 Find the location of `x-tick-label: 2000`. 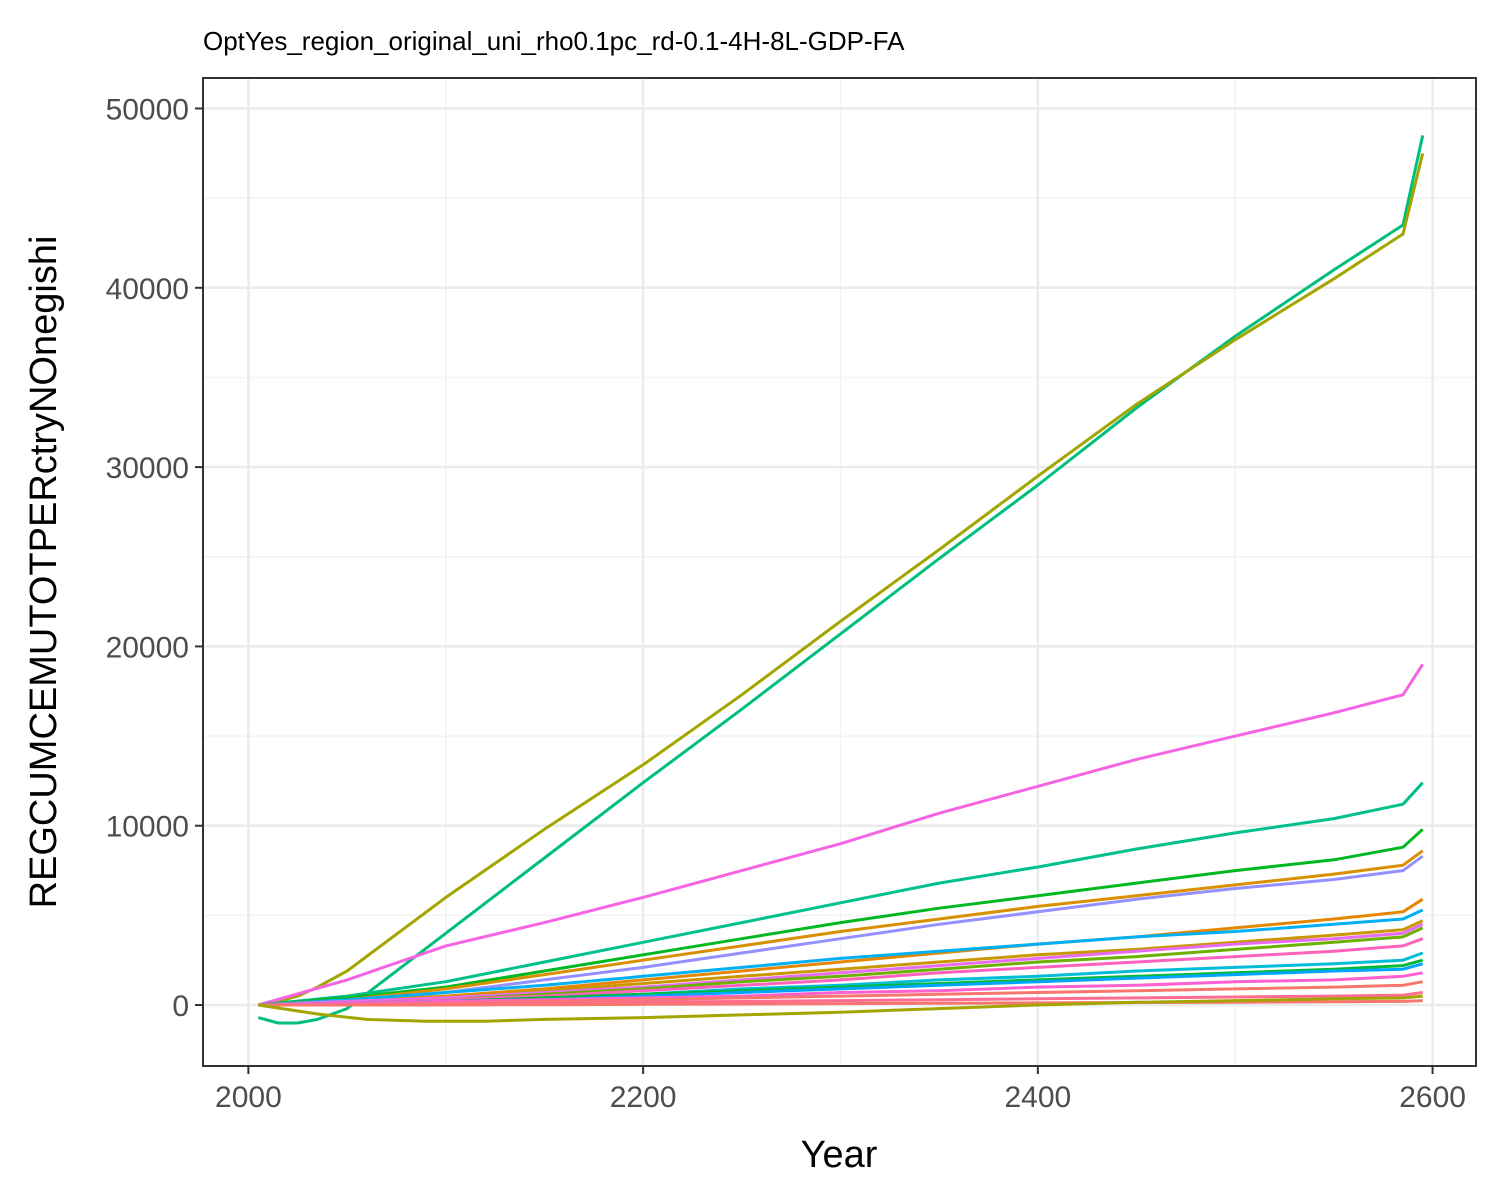

x-tick-label: 2000 is located at coordinates (248, 1097).